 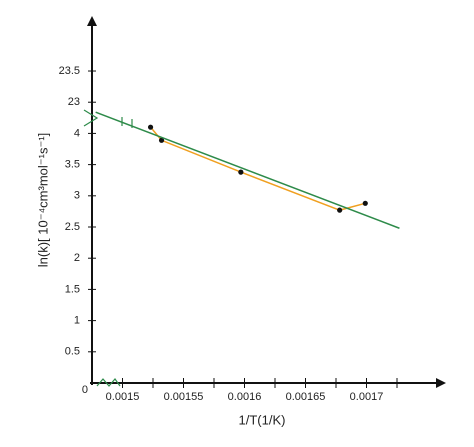 What do you see at coordinates (306, 397) in the screenshot?
I see `x-tick-label: 0.00165` at bounding box center [306, 397].